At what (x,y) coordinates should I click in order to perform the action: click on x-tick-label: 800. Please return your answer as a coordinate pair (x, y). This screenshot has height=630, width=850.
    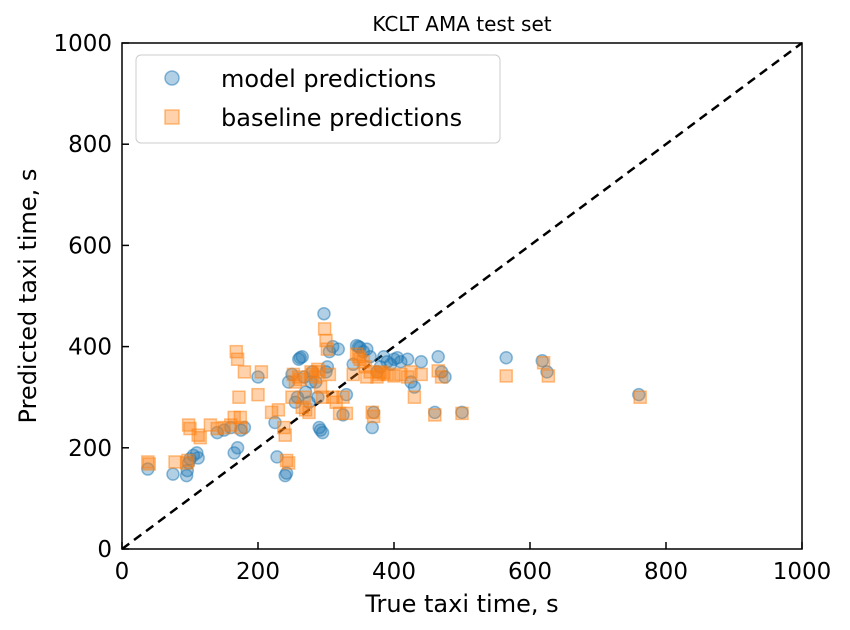
    Looking at the image, I should click on (666, 572).